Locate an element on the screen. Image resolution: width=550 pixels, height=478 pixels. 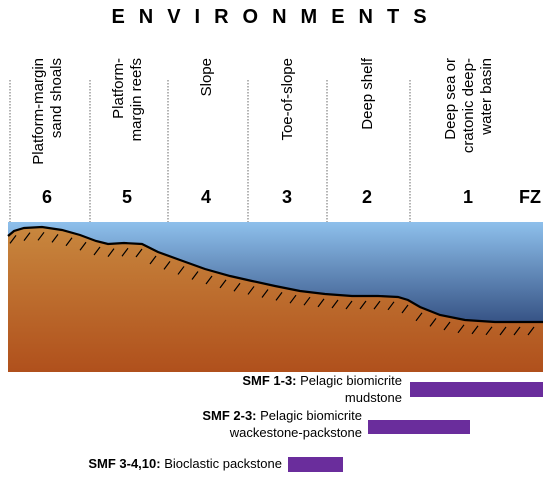
environment-label-1: Deep sea orcratonic deep-water basin is located at coordinates (468, 105).